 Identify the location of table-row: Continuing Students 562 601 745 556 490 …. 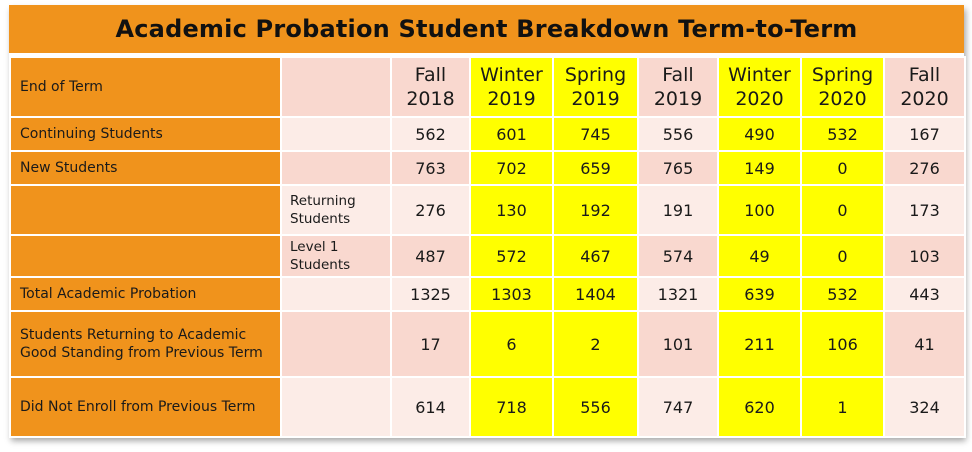
(487, 134).